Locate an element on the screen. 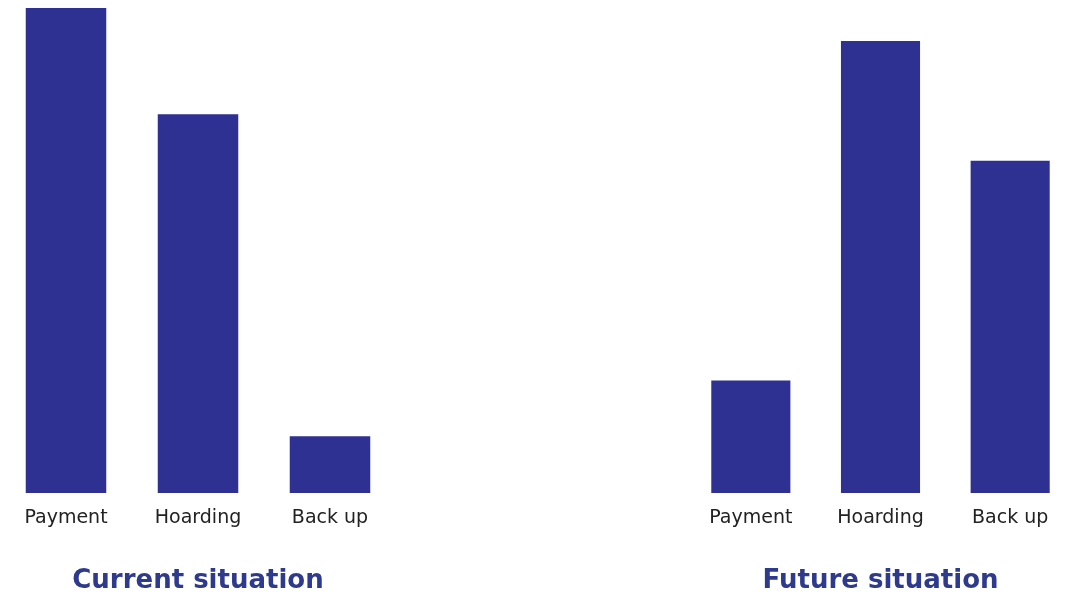  text: Future situation is located at coordinates (880, 579).